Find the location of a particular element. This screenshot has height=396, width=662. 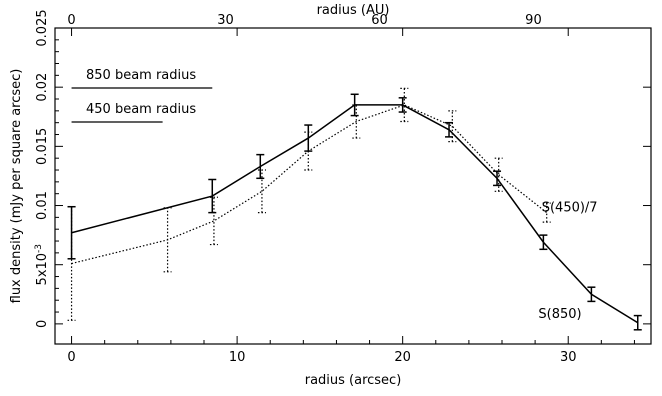

x-axis-label: radius (arcsec) is located at coordinates (353, 380).